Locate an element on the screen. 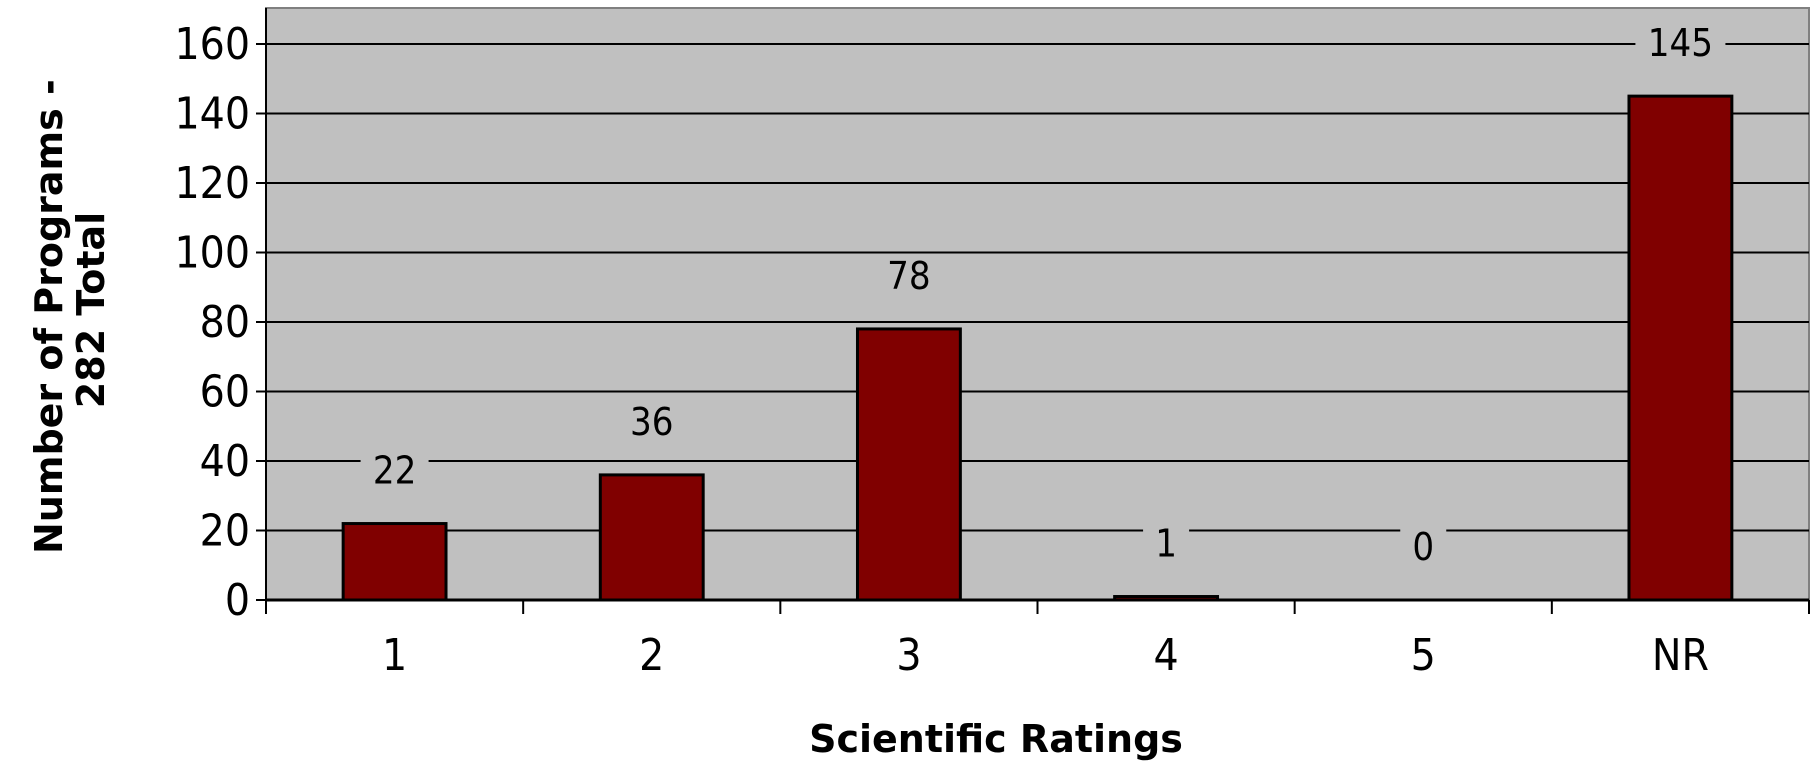  y-tick-label: 100 is located at coordinates (212, 253).